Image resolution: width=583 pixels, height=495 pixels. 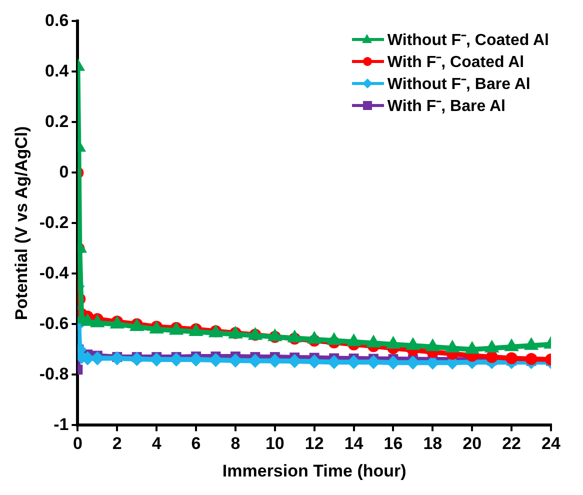 What do you see at coordinates (54, 272) in the screenshot?
I see `y-tick-label: -0.4` at bounding box center [54, 272].